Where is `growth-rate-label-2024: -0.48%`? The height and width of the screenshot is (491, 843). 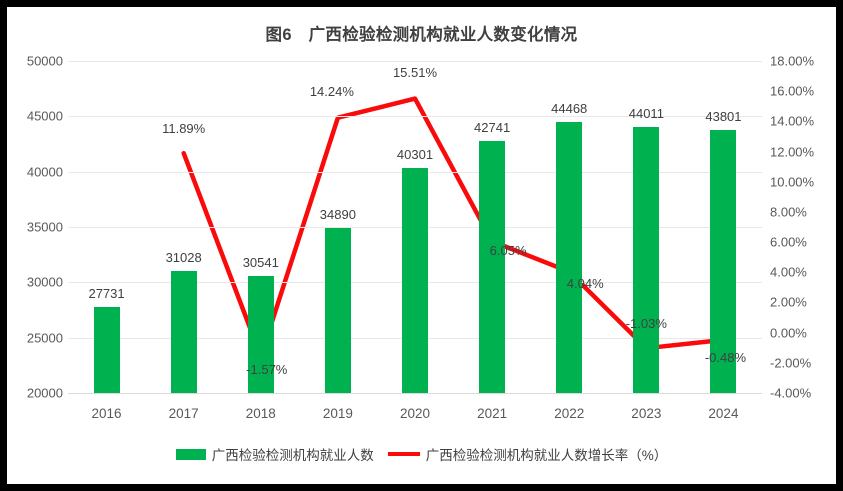 growth-rate-label-2024: -0.48% is located at coordinates (725, 357).